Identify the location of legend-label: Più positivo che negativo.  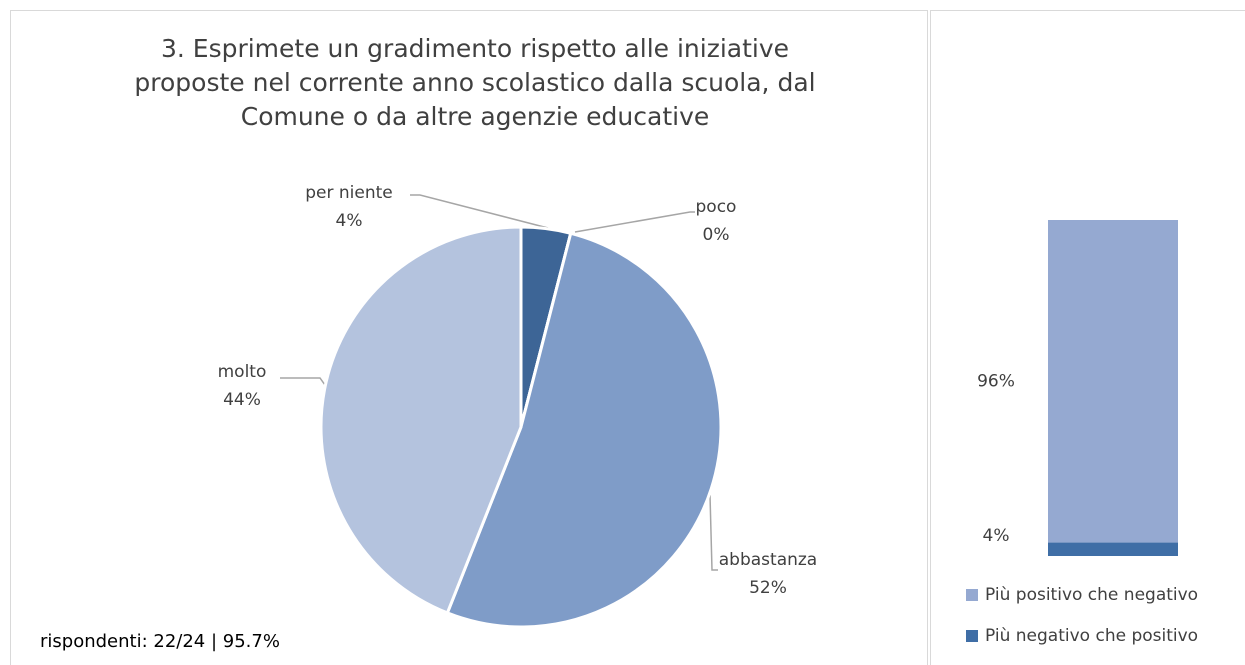
(1091, 595).